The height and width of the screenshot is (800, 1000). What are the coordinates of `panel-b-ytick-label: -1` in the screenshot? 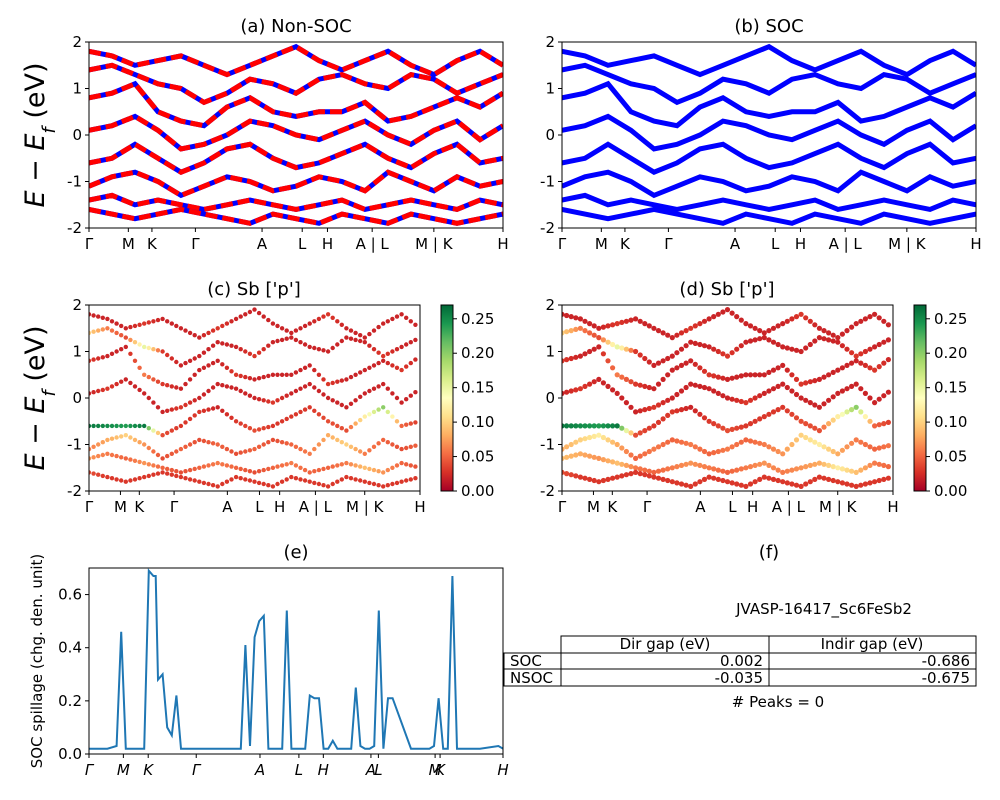 It's located at (547, 182).